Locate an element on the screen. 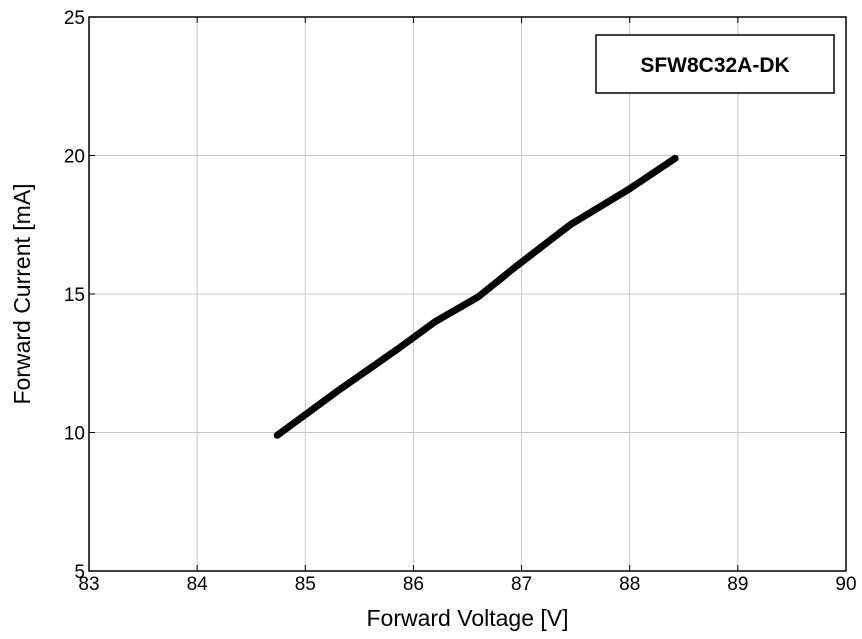 This screenshot has width=862, height=639. x-tick-label: 86 is located at coordinates (413, 584).